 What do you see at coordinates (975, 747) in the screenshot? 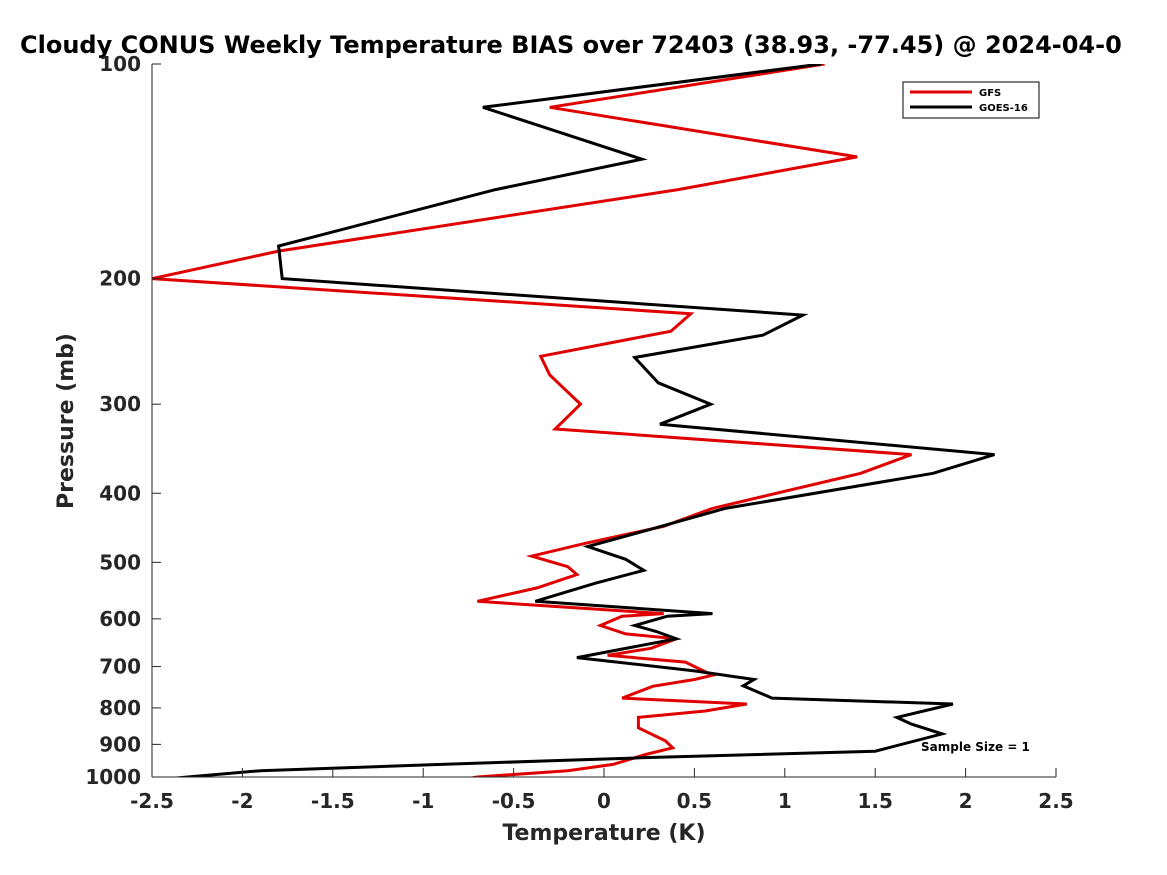
I see `sample-size-annotation: Sample Size = 1` at bounding box center [975, 747].